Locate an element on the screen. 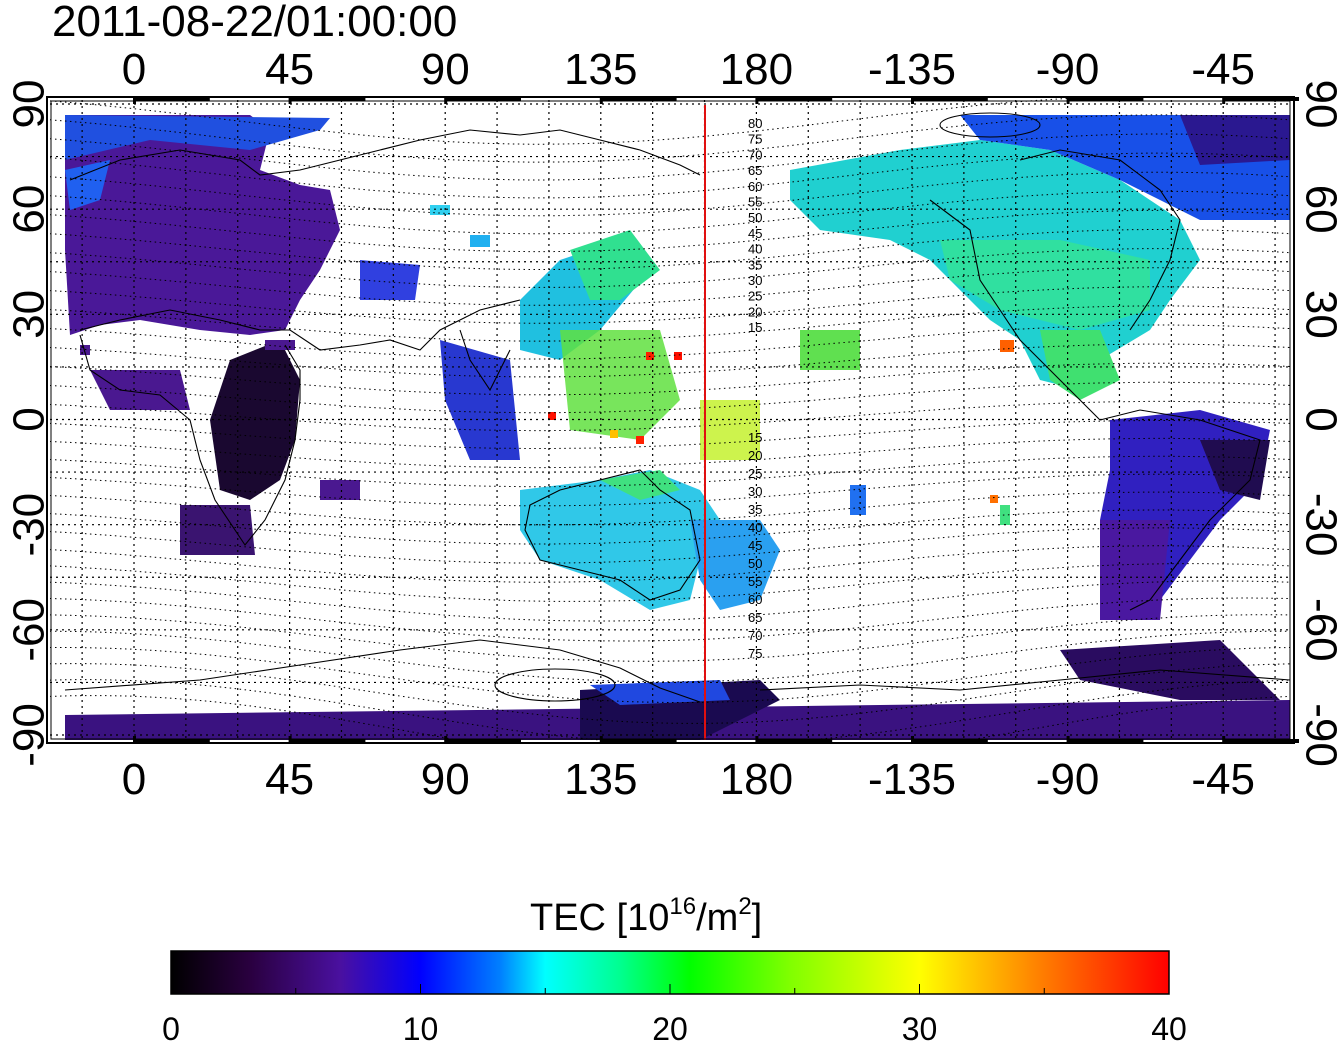  colorbar-label-unit-exponent: 2 is located at coordinates (744, 906).